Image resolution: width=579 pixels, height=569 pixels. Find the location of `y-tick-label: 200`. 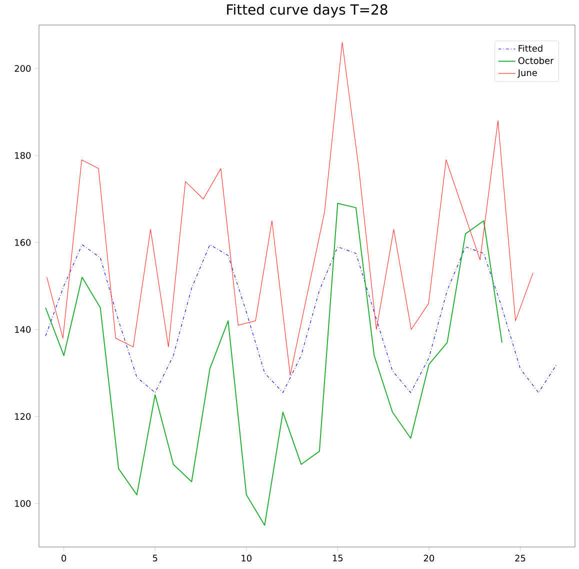

y-tick-label: 200 is located at coordinates (22, 68).